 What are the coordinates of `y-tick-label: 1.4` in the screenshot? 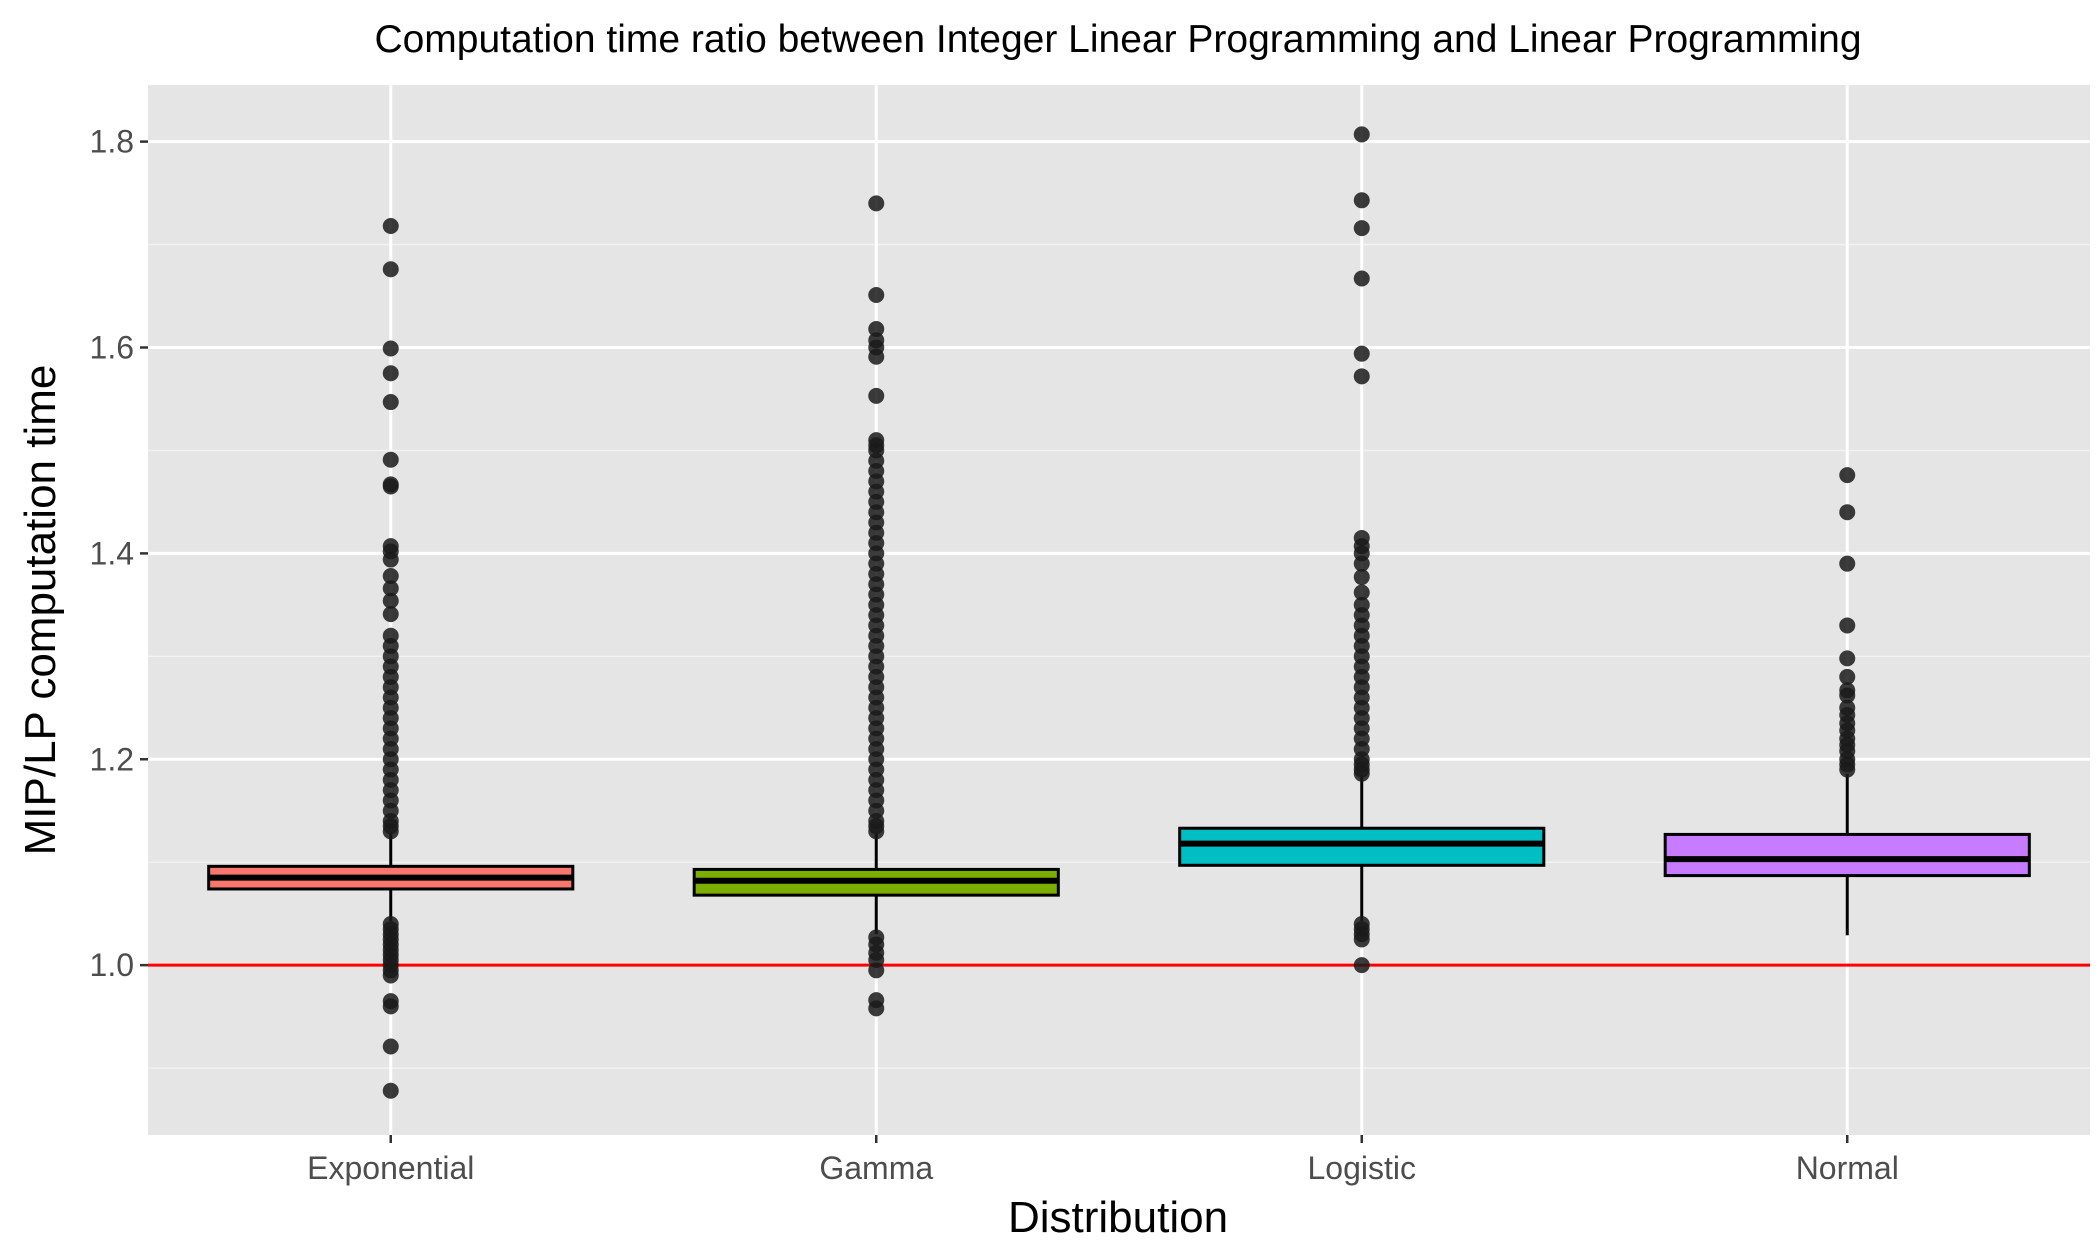 It's located at (112, 553).